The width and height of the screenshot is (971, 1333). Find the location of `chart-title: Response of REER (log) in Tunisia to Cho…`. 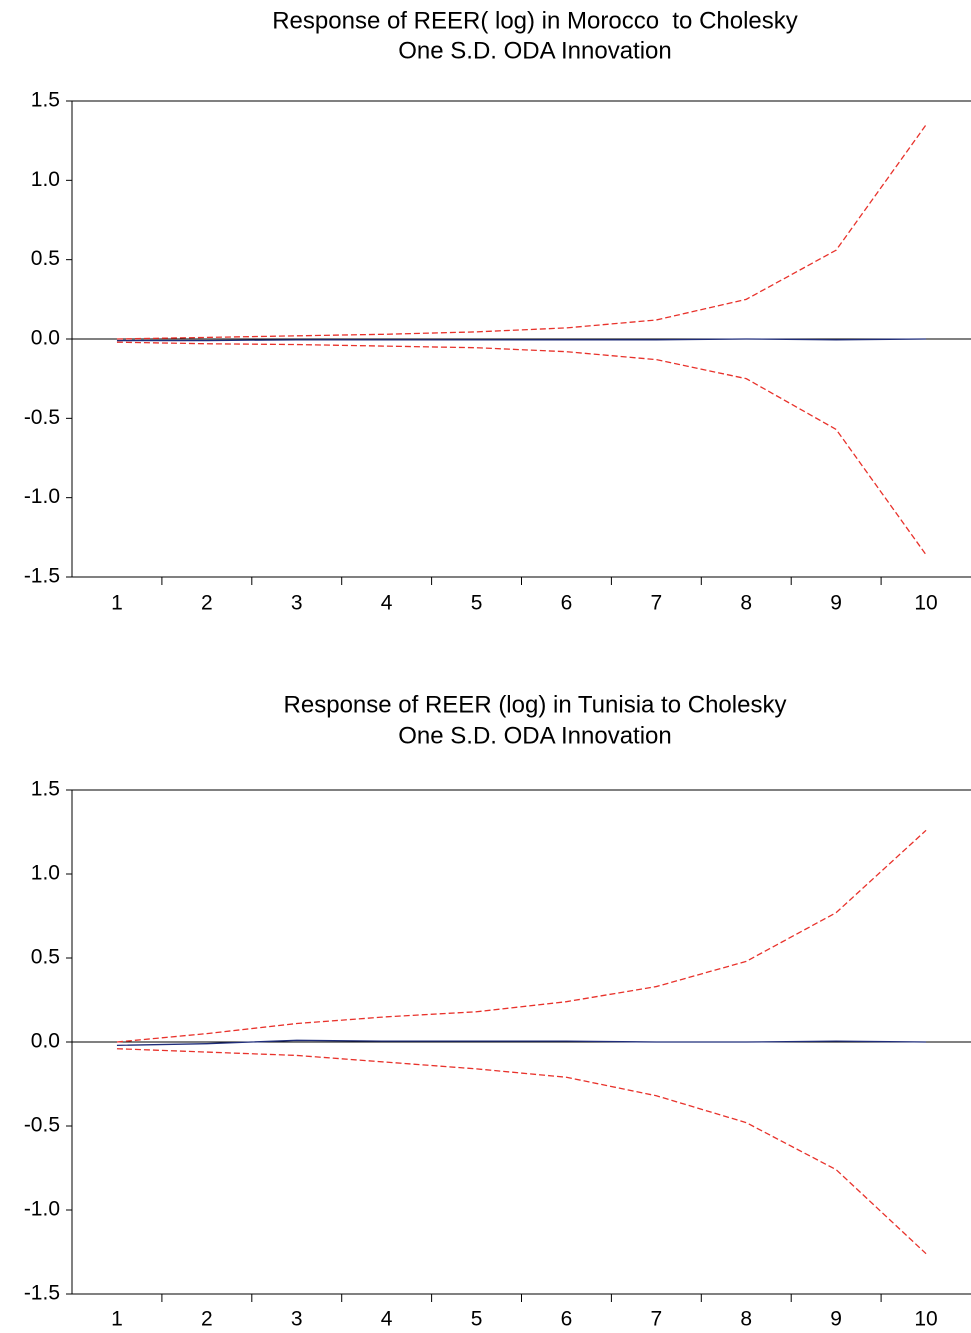

chart-title: Response of REER (log) in Tunisia to Cho… is located at coordinates (535, 704).